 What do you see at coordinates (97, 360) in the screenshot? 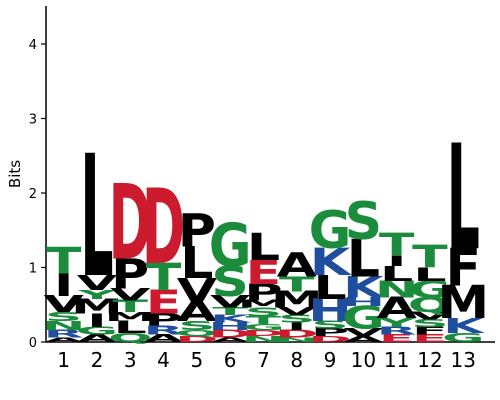
I see `x-tick-label: 2` at bounding box center [97, 360].